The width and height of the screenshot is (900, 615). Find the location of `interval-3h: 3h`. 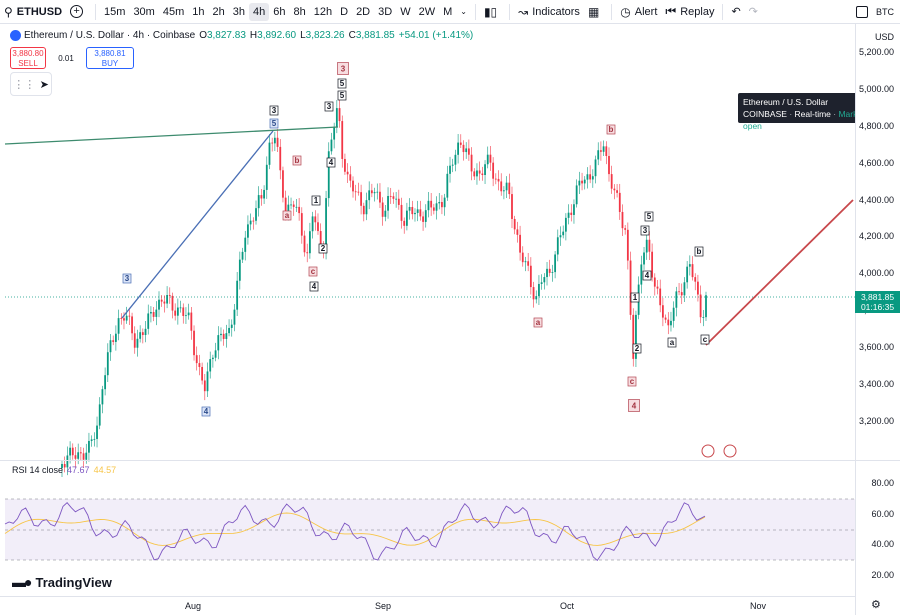

interval-3h: 3h is located at coordinates (238, 11).